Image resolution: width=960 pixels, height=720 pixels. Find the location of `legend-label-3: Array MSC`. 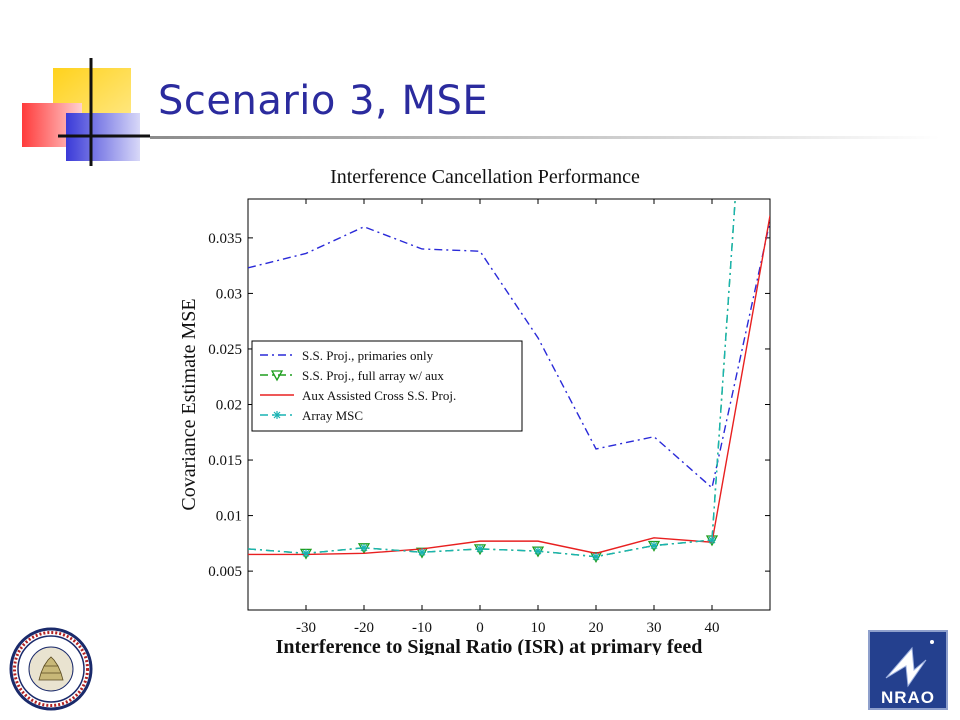

legend-label-3: Array MSC is located at coordinates (332, 415).